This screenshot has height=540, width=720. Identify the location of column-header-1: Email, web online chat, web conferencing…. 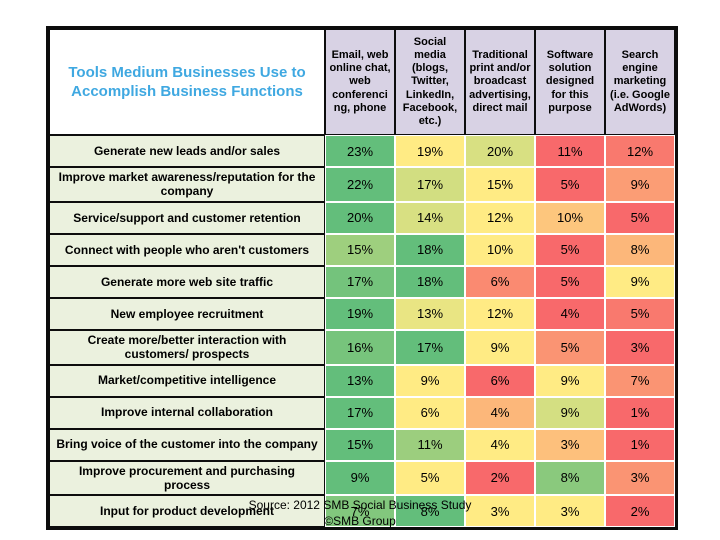
(360, 82).